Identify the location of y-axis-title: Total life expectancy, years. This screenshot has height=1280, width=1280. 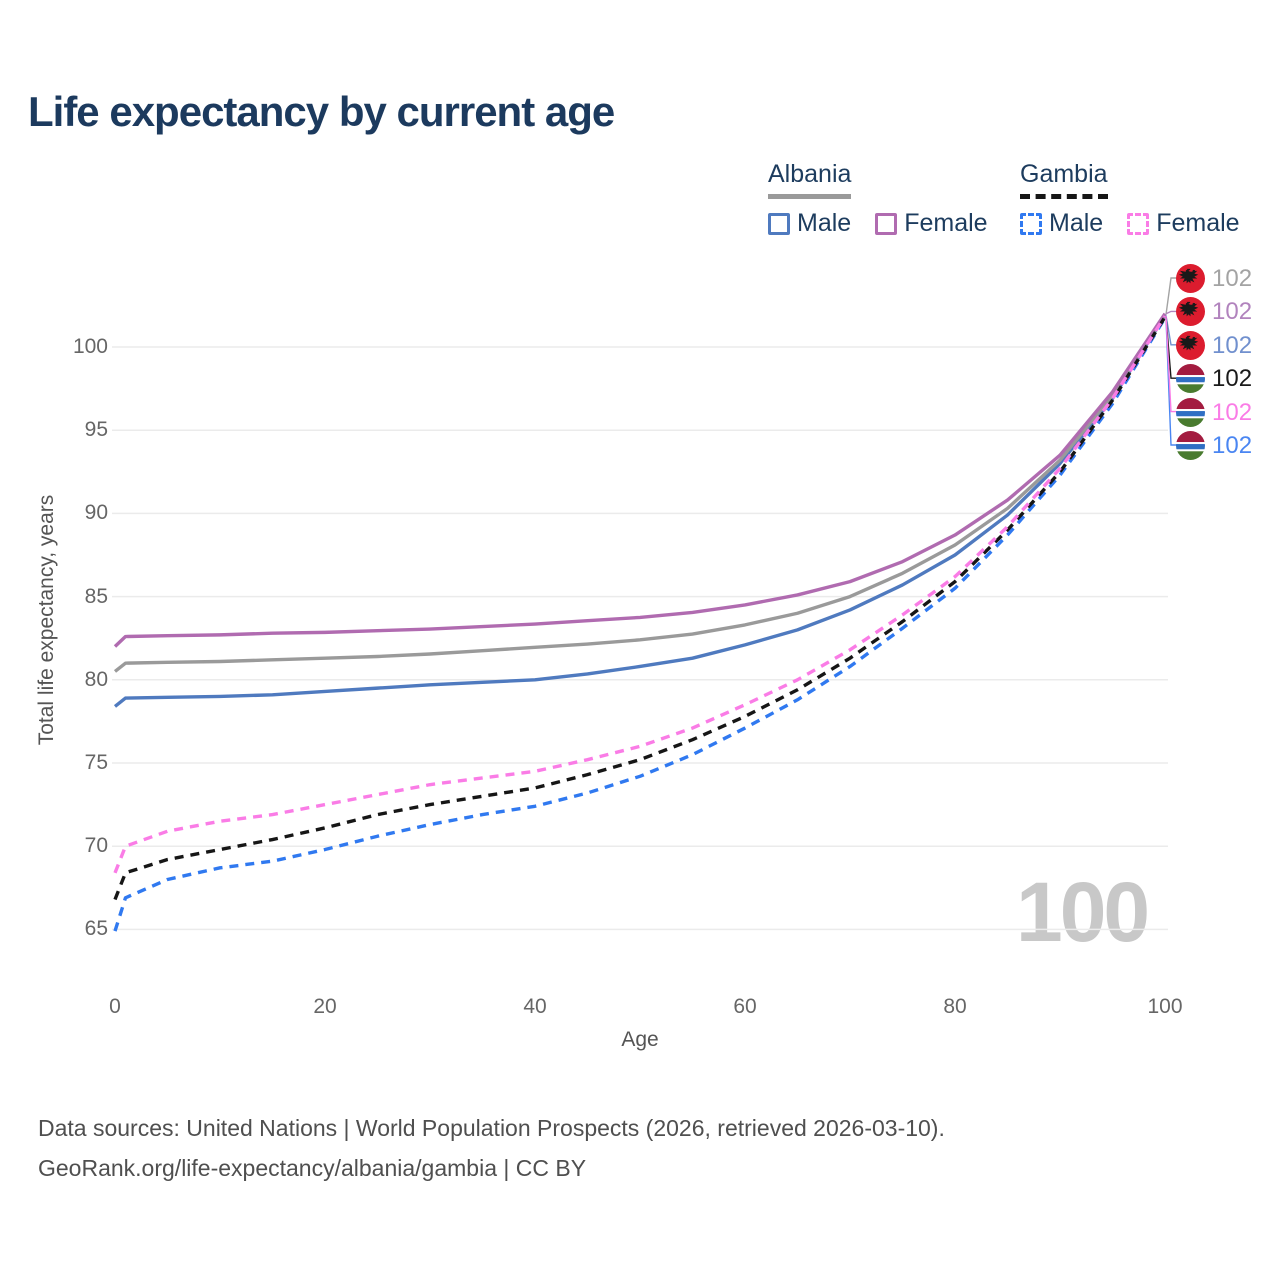
(46, 620).